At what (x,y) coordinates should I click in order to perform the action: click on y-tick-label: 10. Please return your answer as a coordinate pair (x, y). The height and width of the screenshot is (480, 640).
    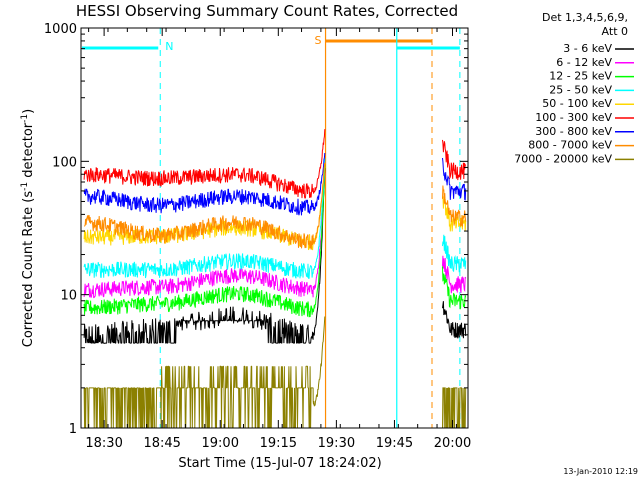
    Looking at the image, I should click on (68, 296).